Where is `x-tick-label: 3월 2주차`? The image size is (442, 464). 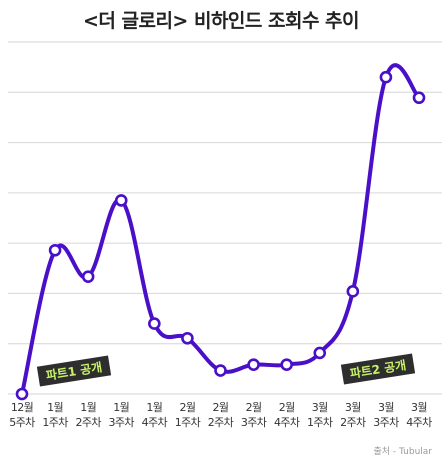
x-tick-label: 3월 2주차 is located at coordinates (353, 415).